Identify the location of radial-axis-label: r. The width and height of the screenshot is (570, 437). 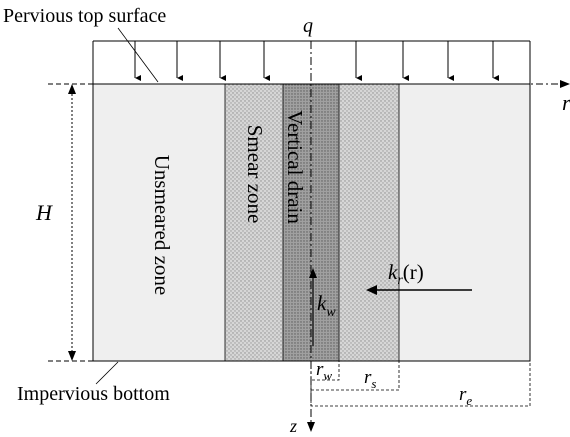
(566, 102).